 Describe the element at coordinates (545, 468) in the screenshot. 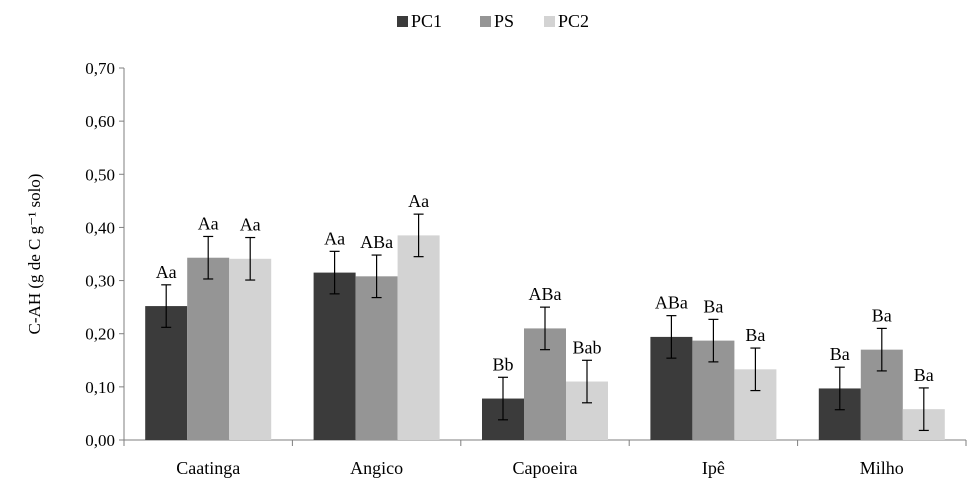

I see `x-tick-label: Capoeira` at that location.